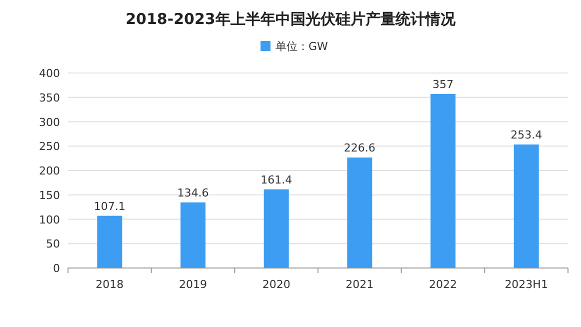 This screenshot has height=327, width=581. What do you see at coordinates (276, 179) in the screenshot?
I see `data-label: 161.4` at bounding box center [276, 179].